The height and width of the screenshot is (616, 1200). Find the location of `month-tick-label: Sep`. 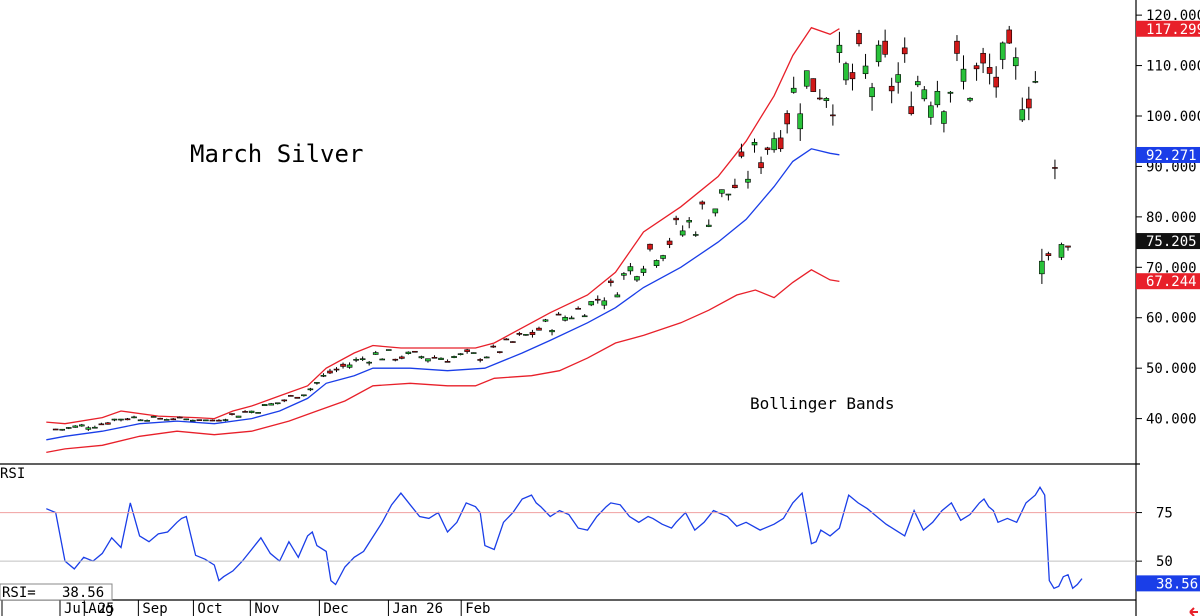

month-tick-label: Sep is located at coordinates (154, 608).